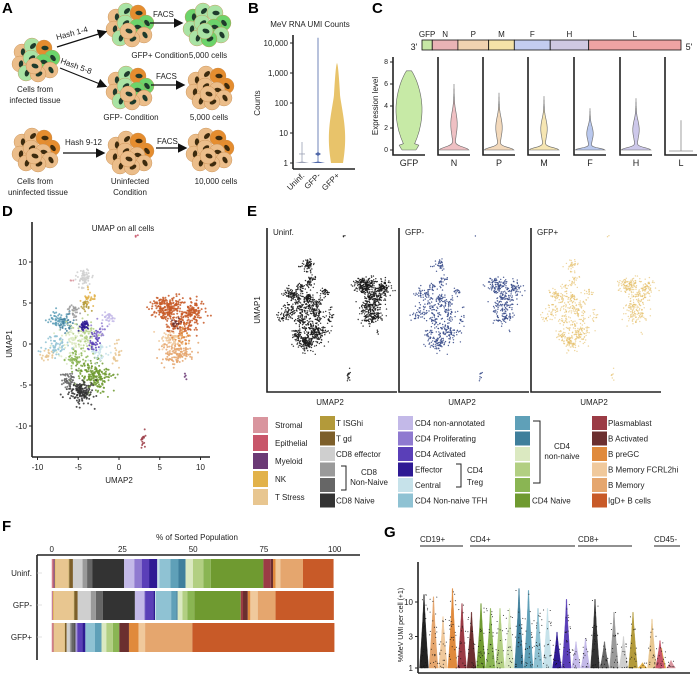 This screenshot has height=683, width=700. What do you see at coordinates (589, 106) in the screenshot?
I see `violin-axis` at bounding box center [589, 106].